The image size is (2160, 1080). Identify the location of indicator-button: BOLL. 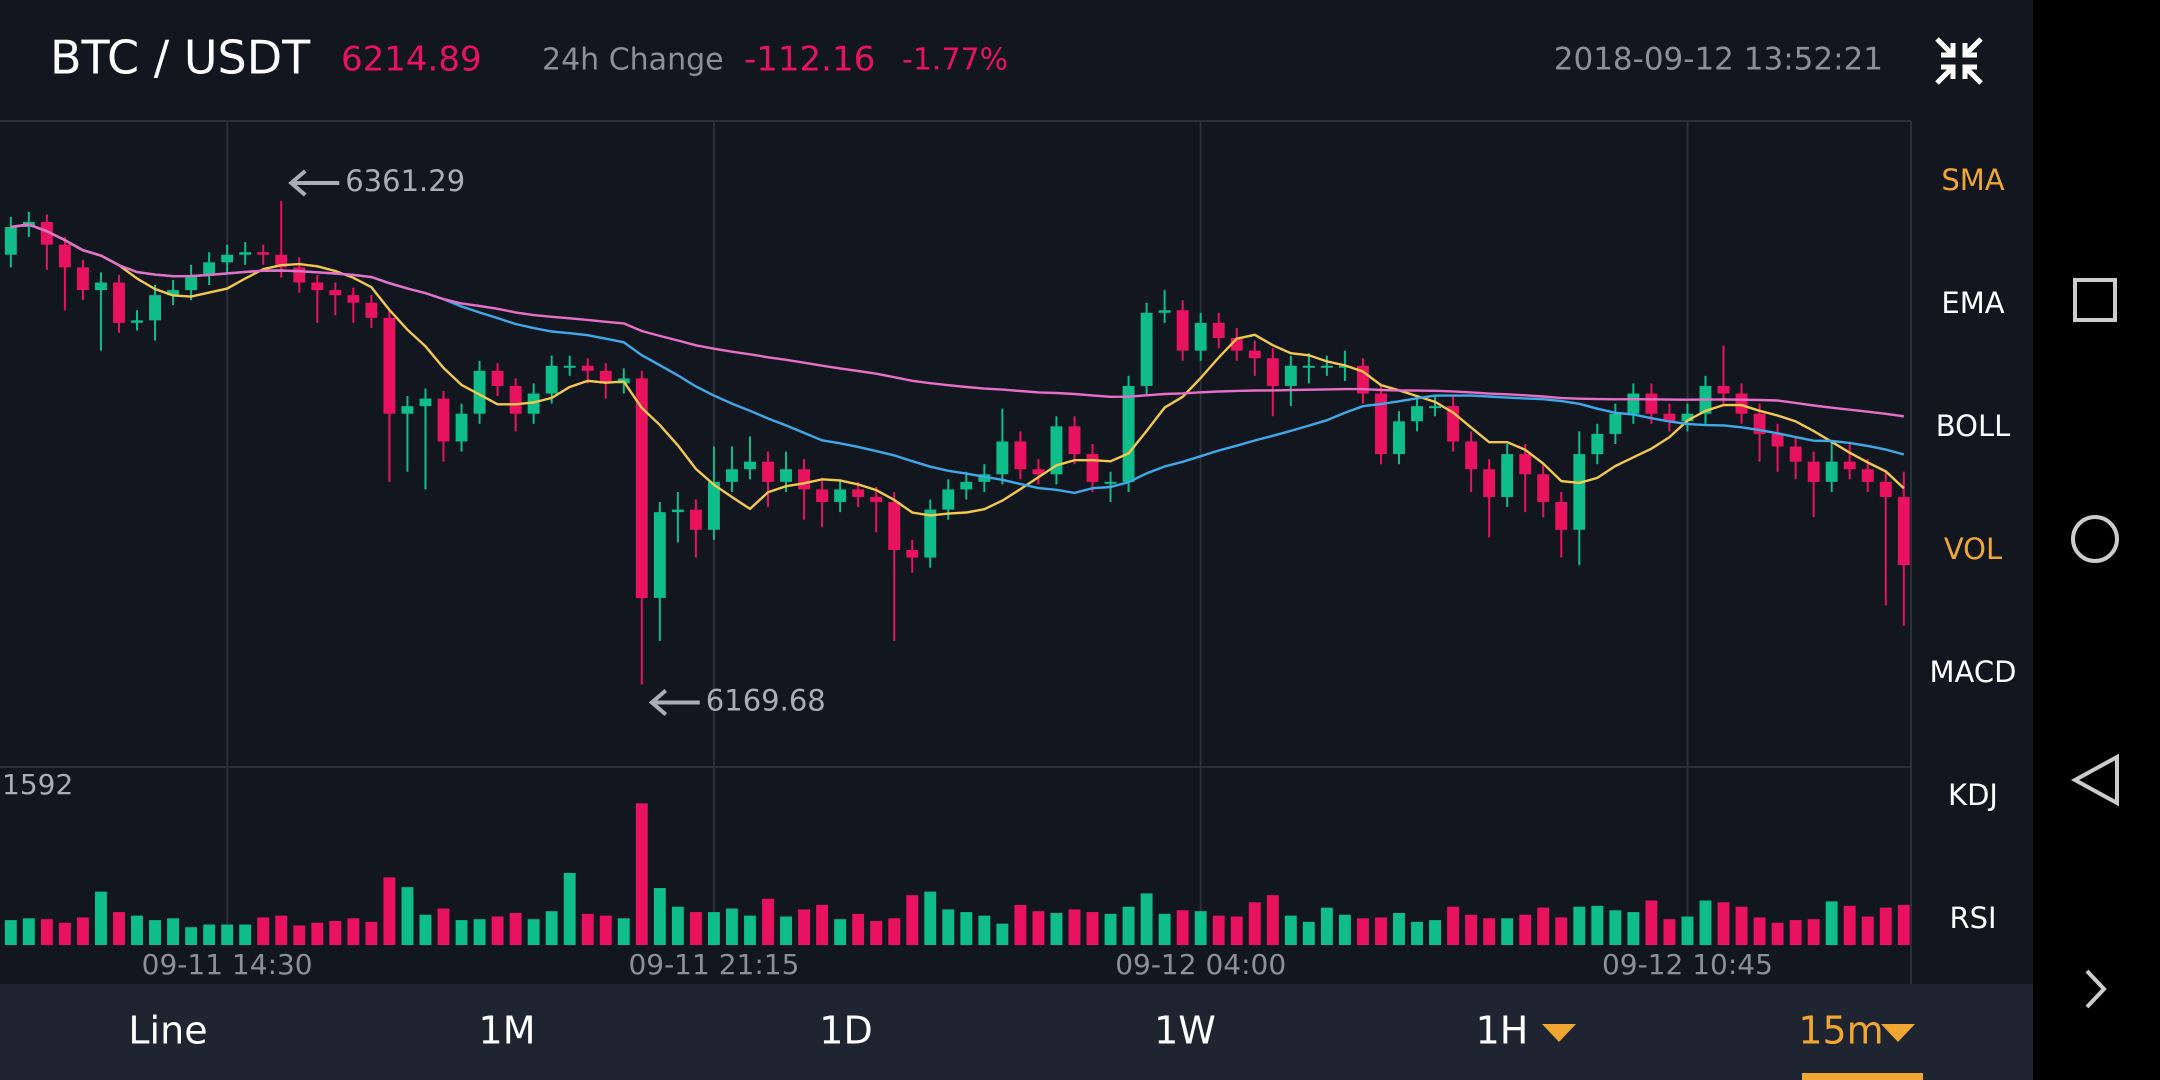
(1973, 426).